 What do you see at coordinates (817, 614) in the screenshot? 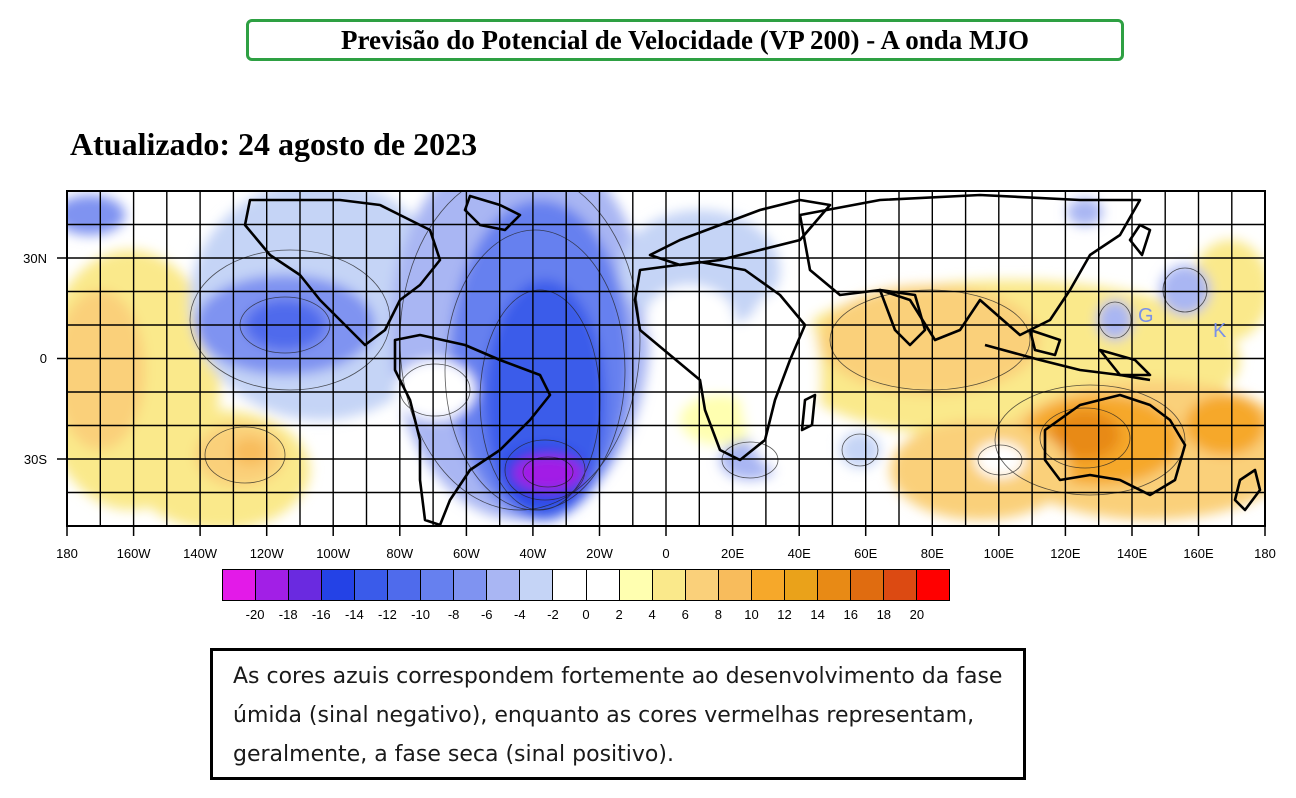
I see `colorbar-label: 14` at bounding box center [817, 614].